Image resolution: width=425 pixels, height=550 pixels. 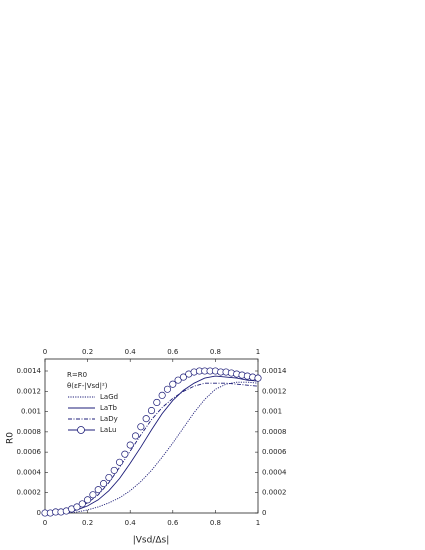 I want to click on y-tick-label: 0.0004, so click(x=29, y=472).